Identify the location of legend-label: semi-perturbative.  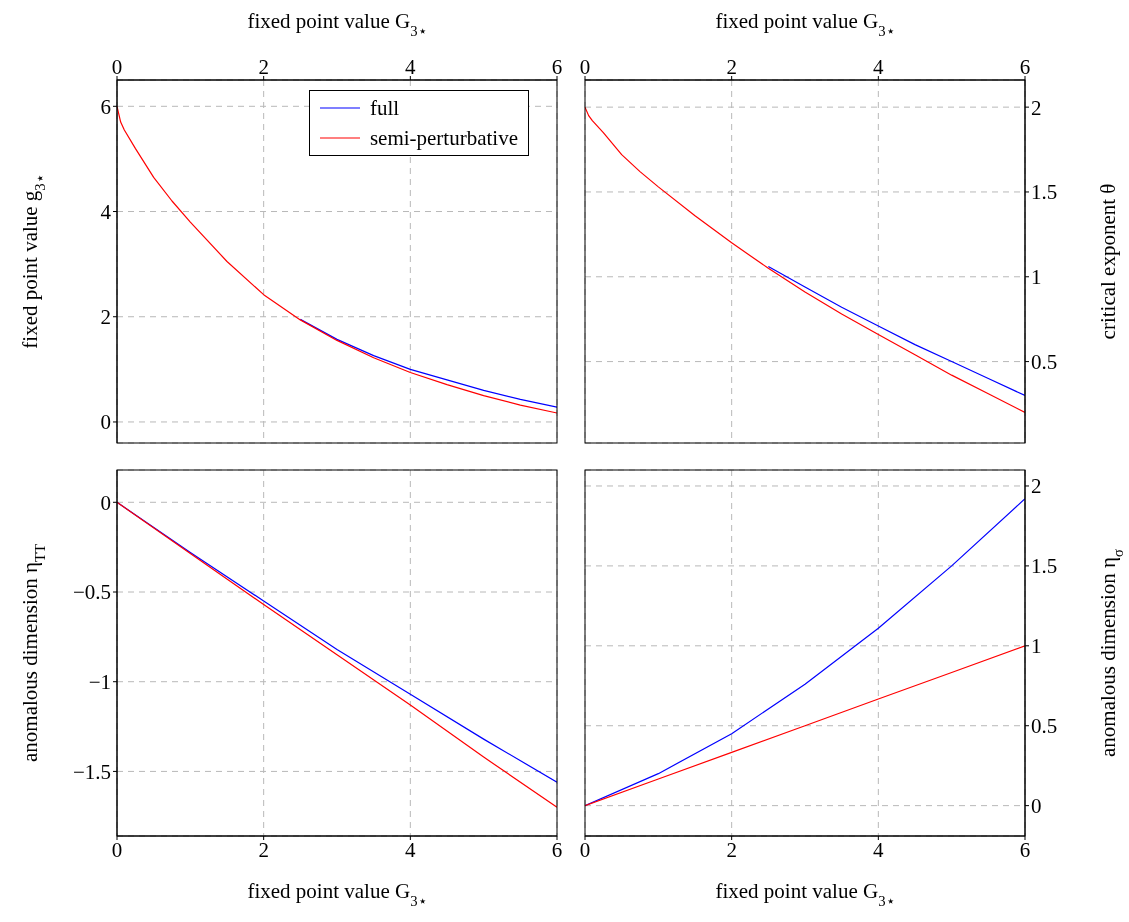
(443, 138).